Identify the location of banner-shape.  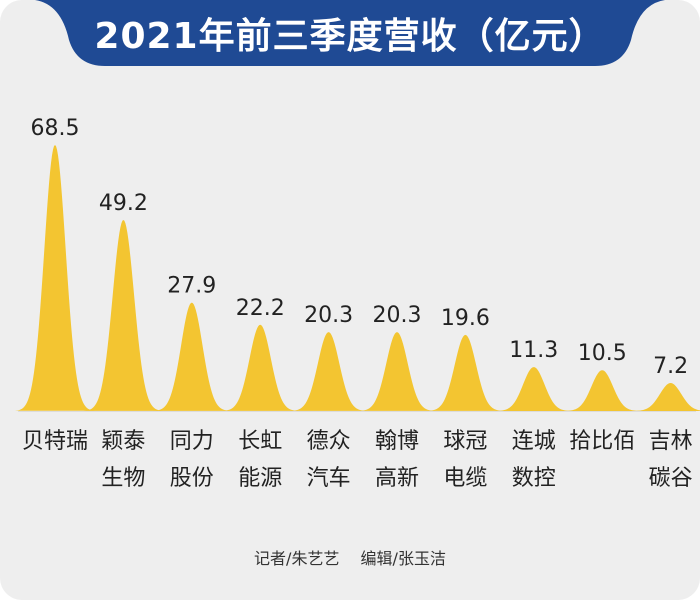
(350, 33).